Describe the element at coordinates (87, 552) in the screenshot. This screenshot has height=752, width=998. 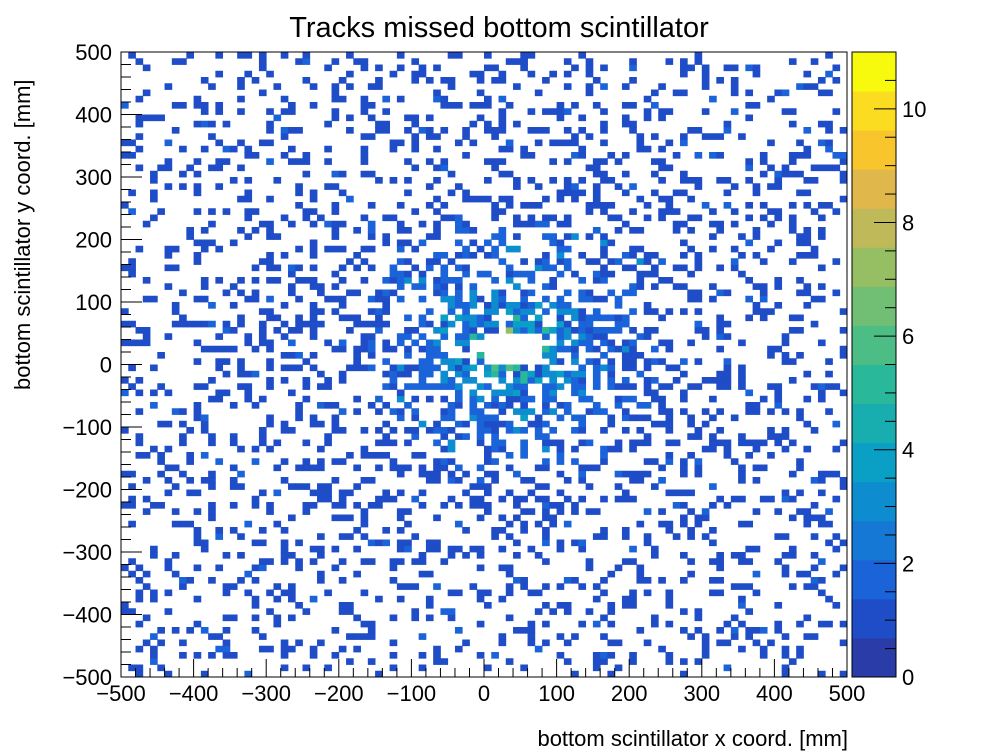
I see `y-tick-label: −300` at that location.